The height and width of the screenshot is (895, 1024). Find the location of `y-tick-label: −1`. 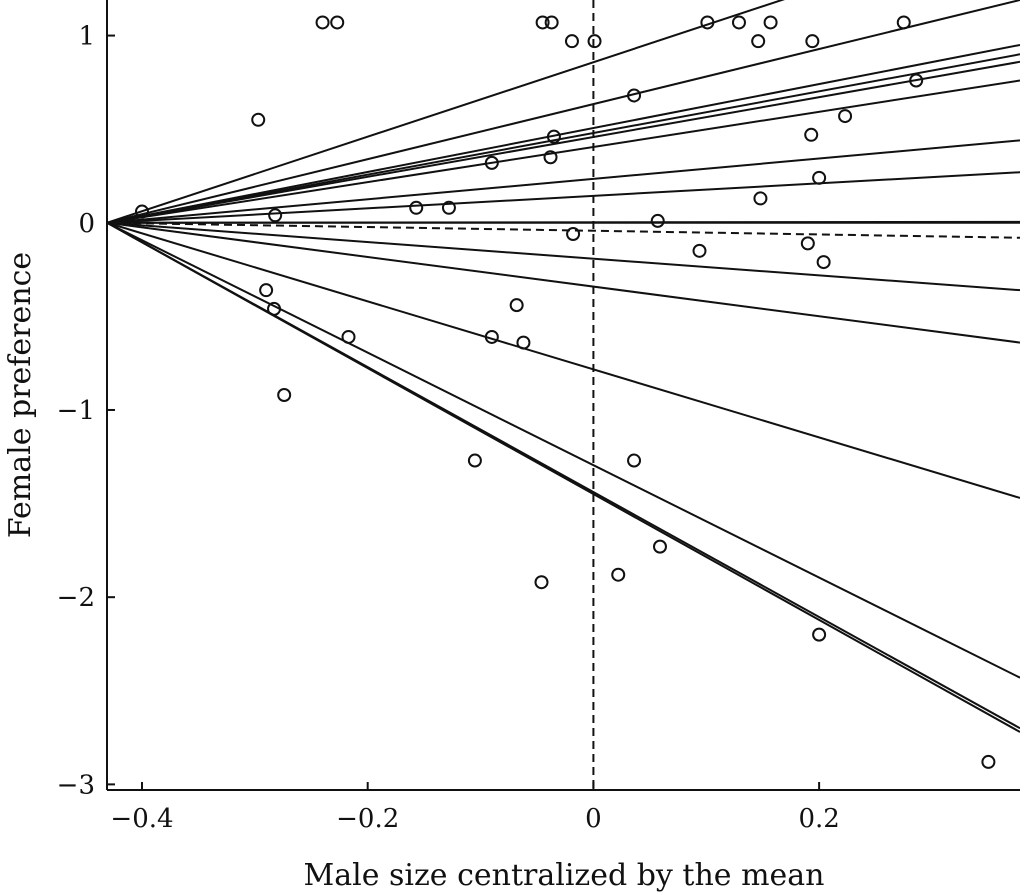

y-tick-label: −1 is located at coordinates (76, 411).